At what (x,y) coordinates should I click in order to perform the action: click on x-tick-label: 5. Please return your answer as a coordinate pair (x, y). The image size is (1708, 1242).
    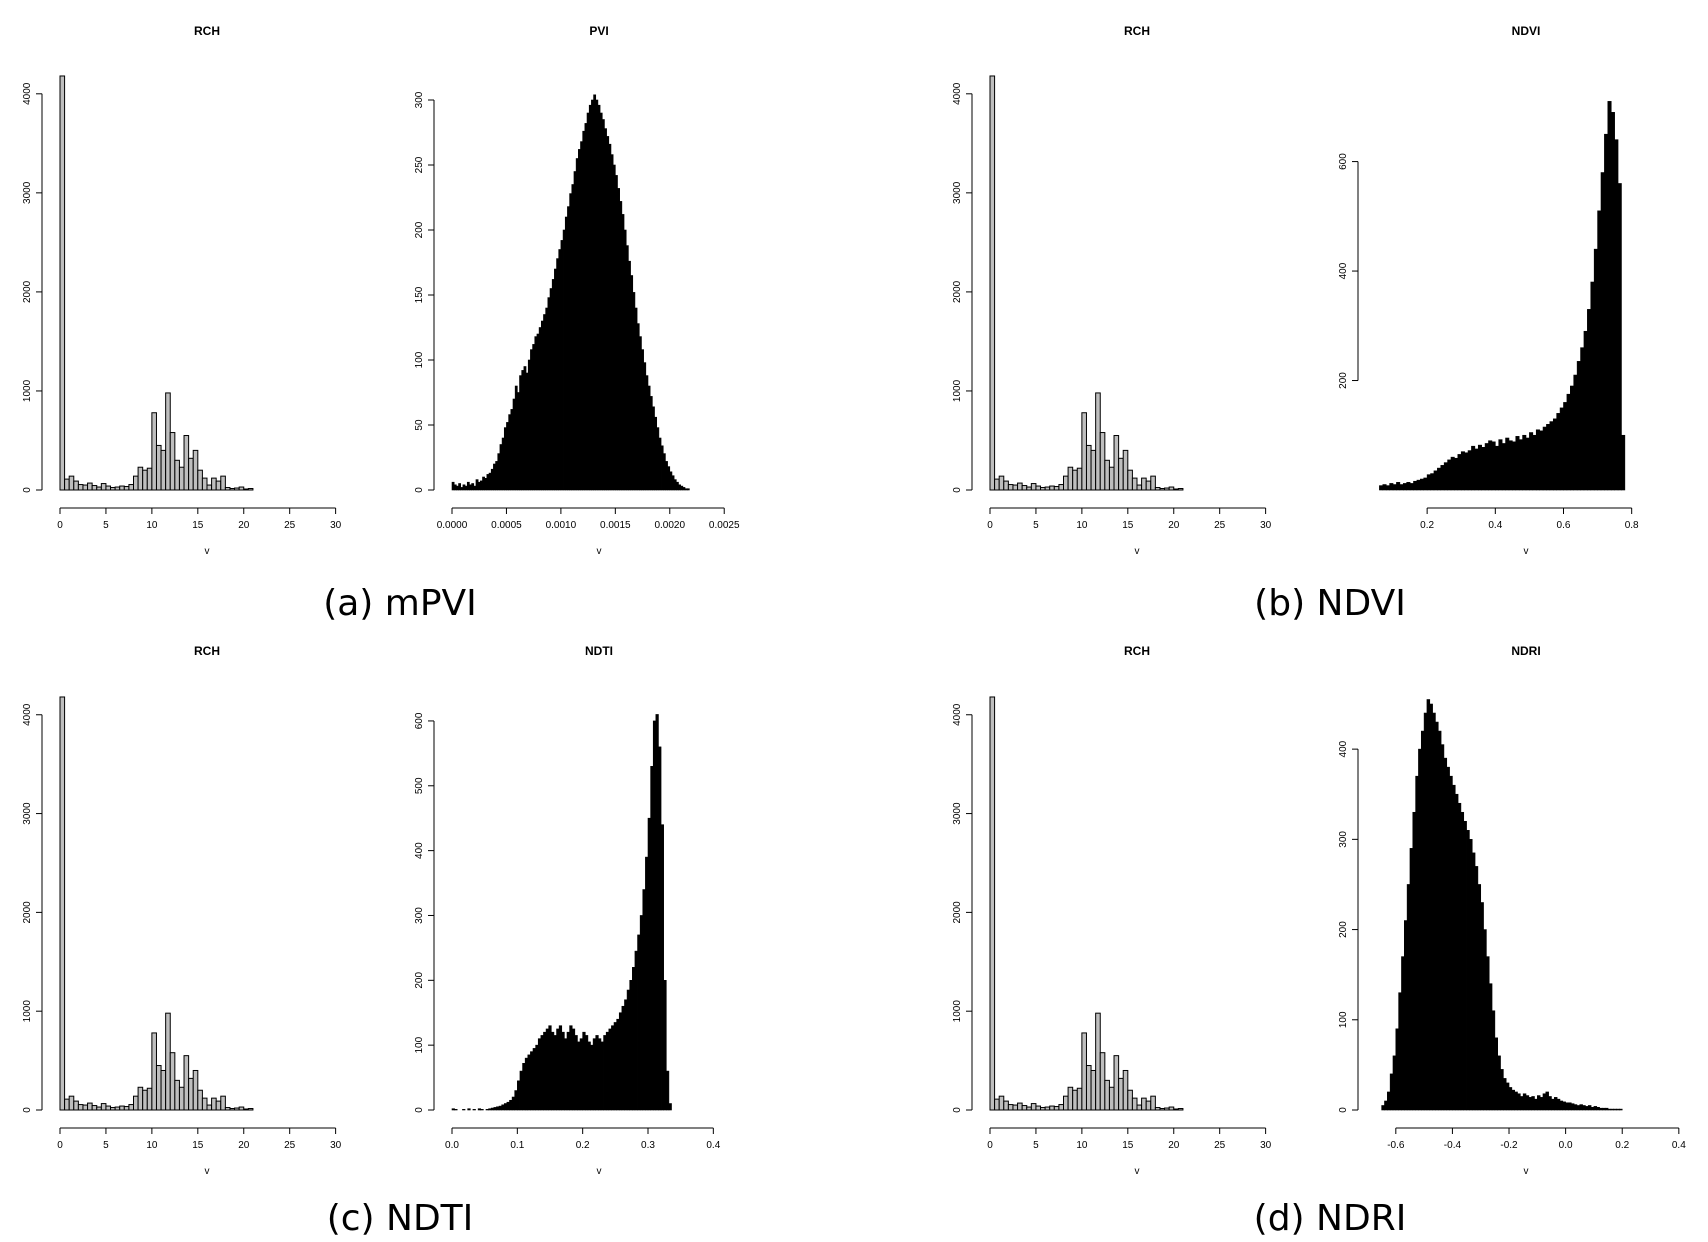
    Looking at the image, I should click on (106, 1145).